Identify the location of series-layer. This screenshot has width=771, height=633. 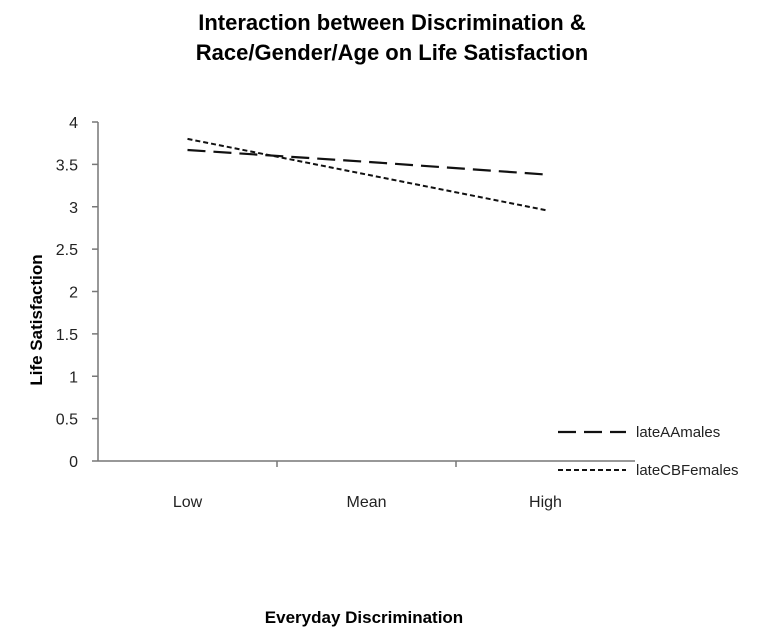
(366, 174).